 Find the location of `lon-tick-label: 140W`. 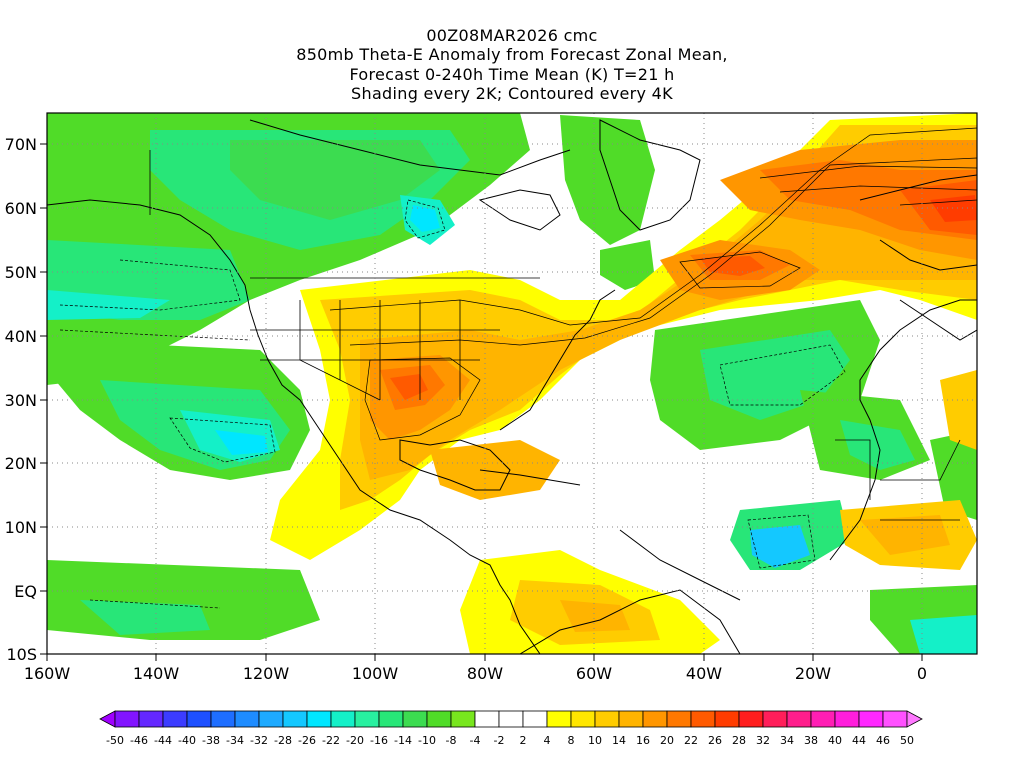

lon-tick-label: 140W is located at coordinates (156, 673).